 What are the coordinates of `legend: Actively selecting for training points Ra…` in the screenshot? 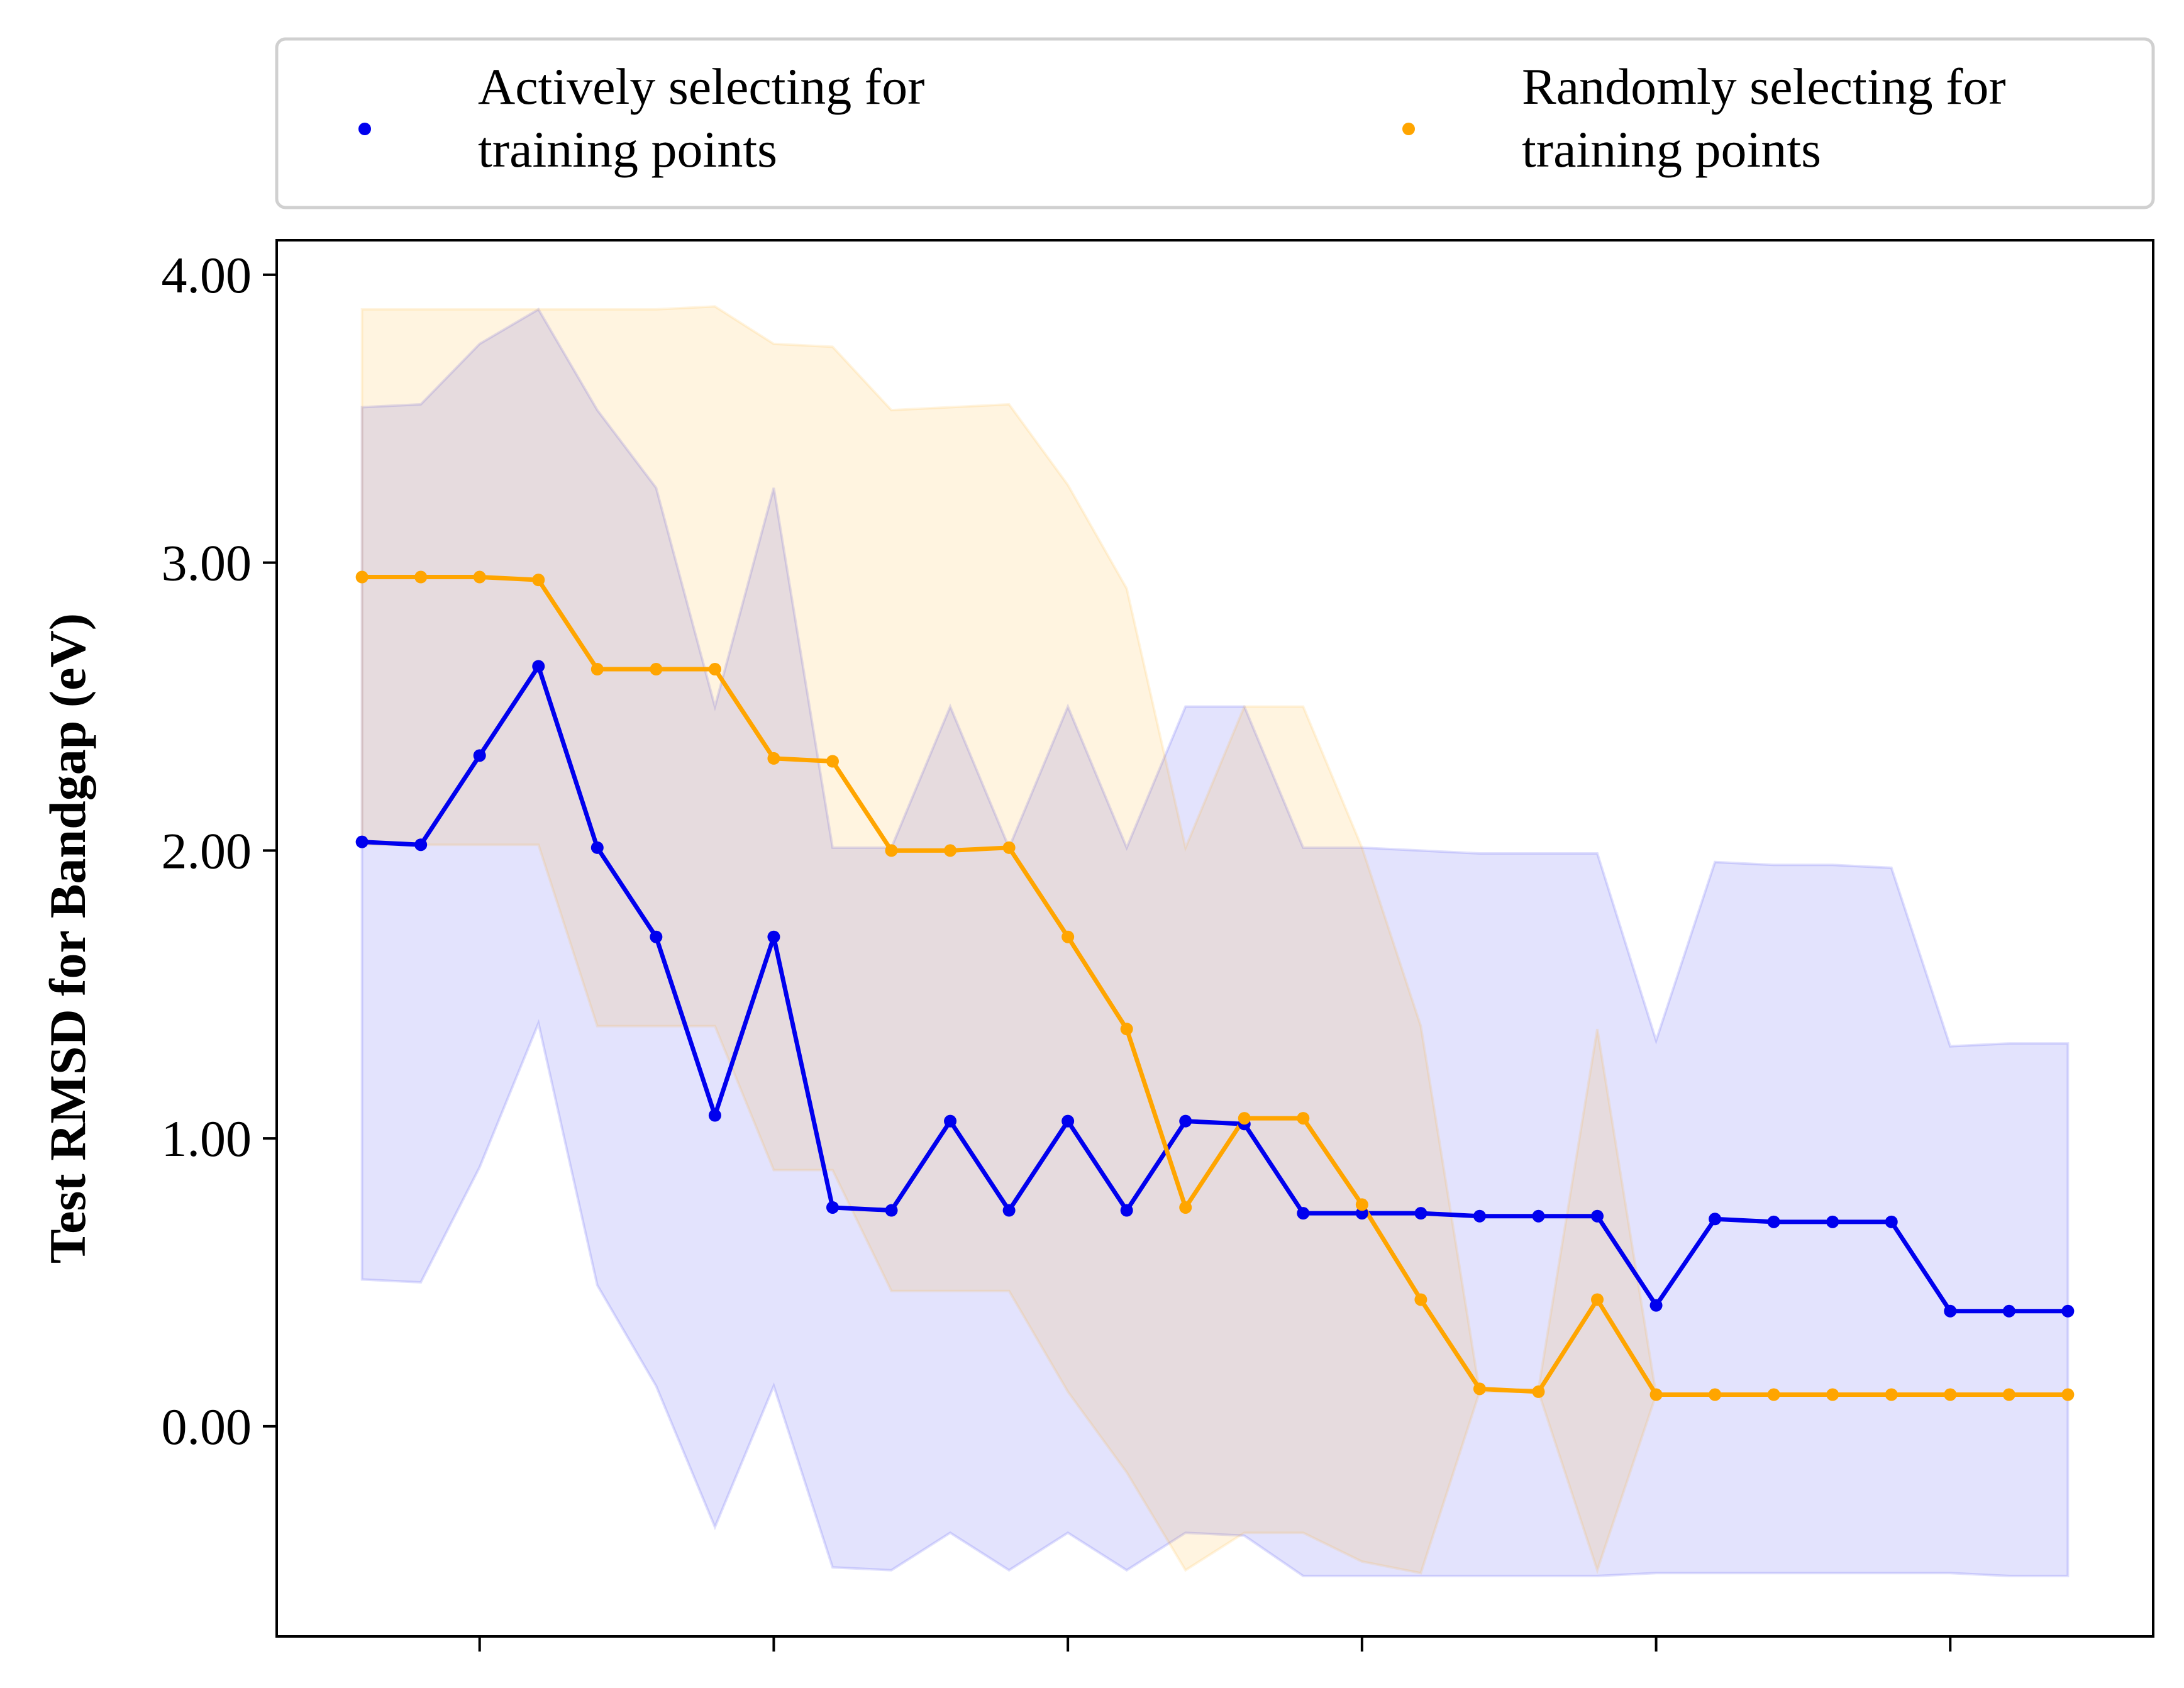 It's located at (1215, 123).